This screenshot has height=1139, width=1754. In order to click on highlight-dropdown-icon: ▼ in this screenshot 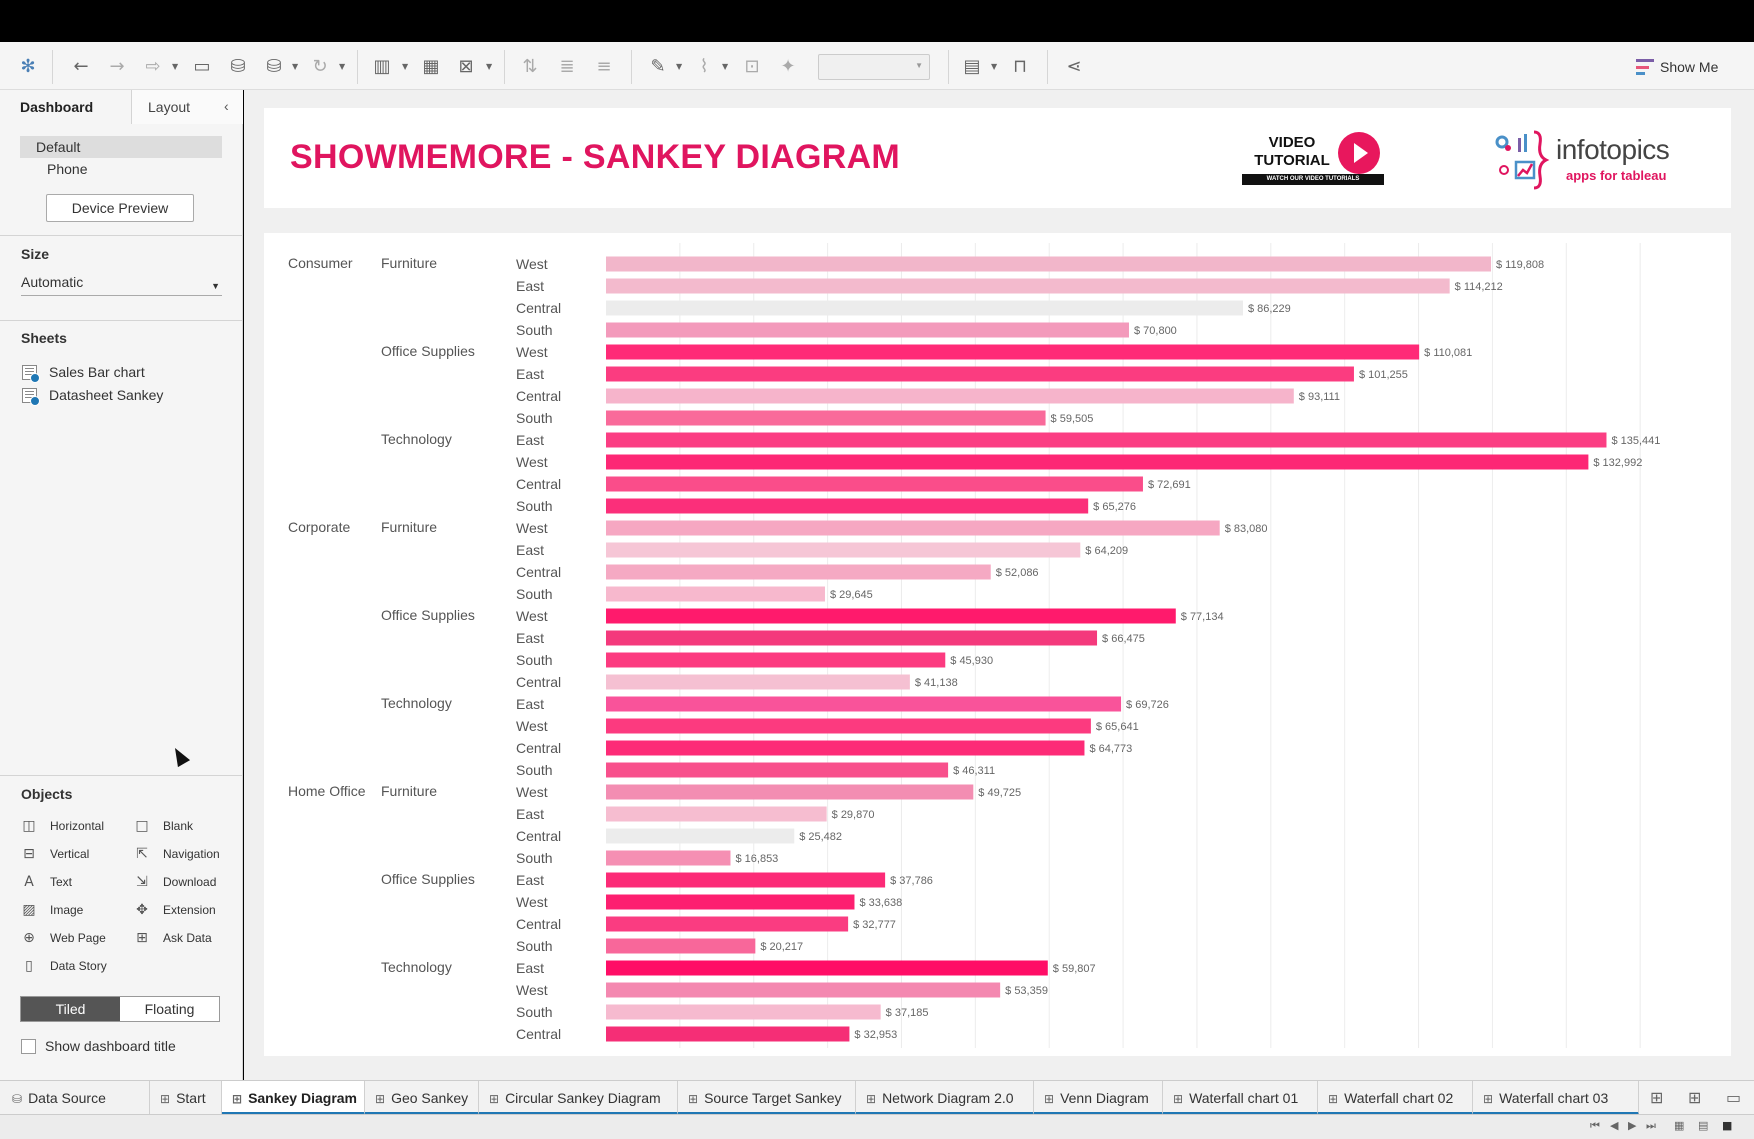, I will do `click(679, 66)`.